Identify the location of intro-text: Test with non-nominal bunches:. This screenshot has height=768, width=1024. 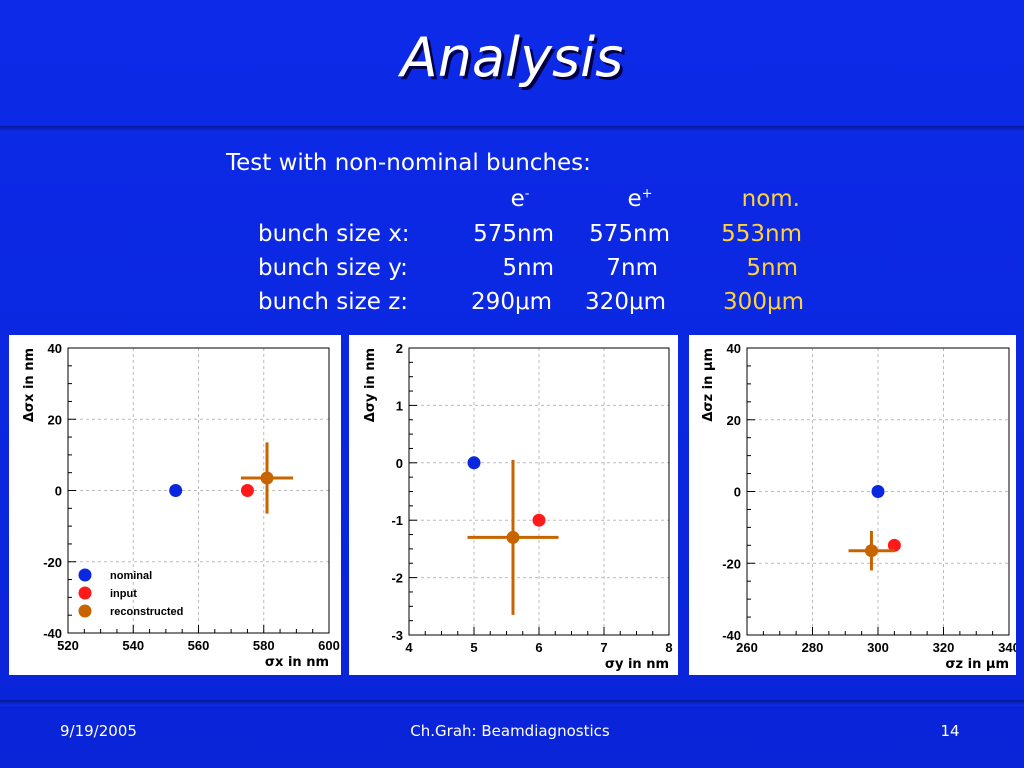
(408, 163).